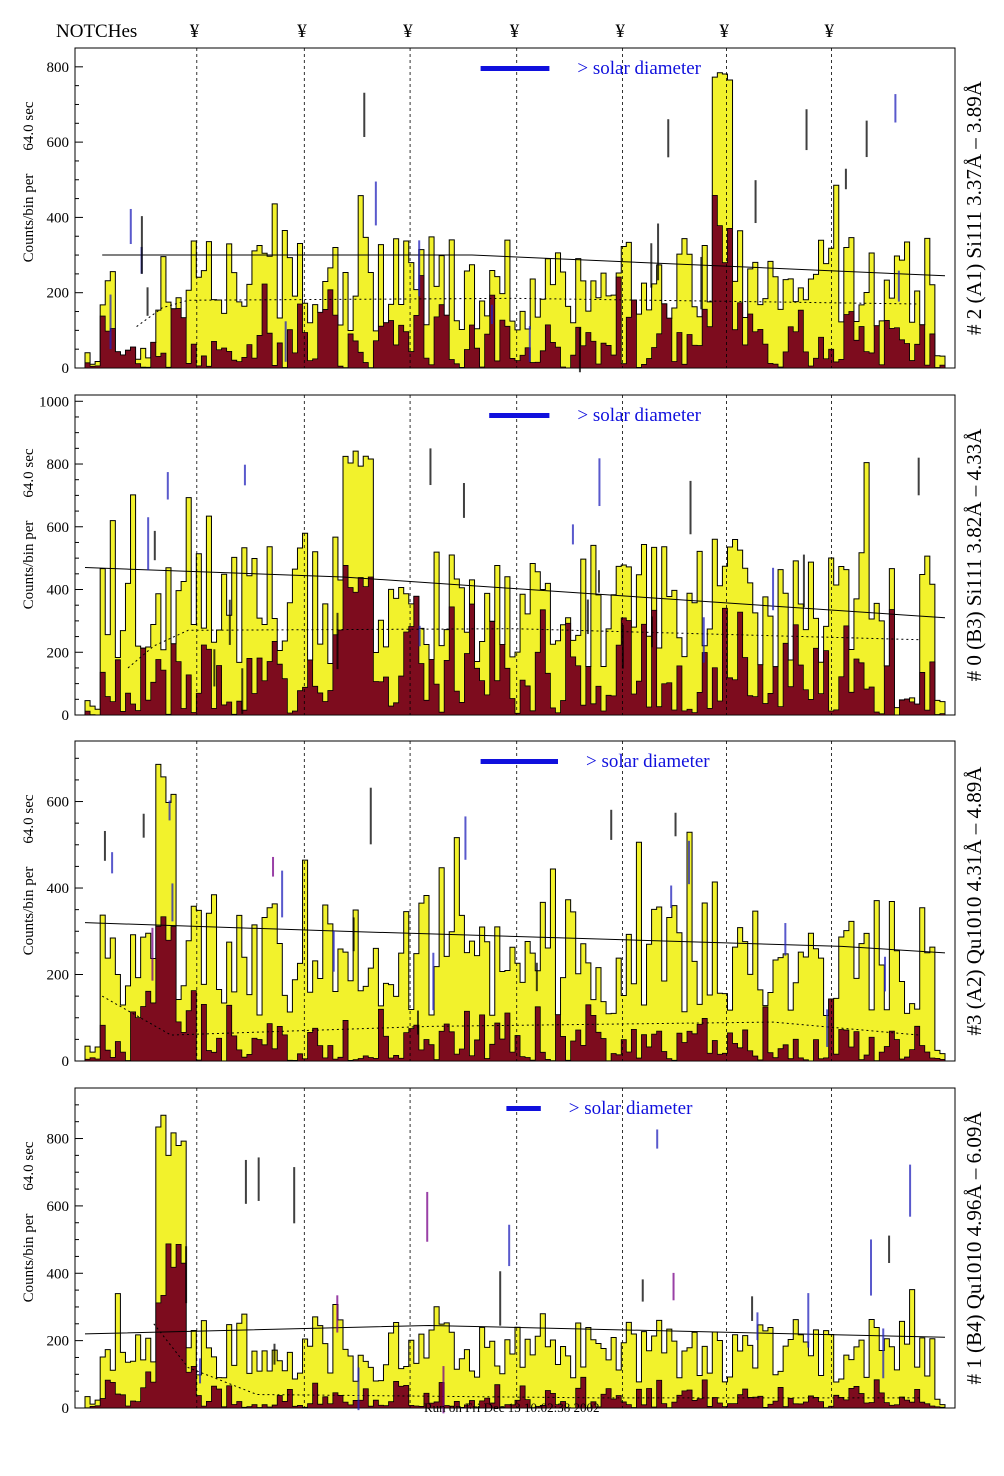  What do you see at coordinates (829, 31) in the screenshot?
I see `notch-symbol-7: ¥` at bounding box center [829, 31].